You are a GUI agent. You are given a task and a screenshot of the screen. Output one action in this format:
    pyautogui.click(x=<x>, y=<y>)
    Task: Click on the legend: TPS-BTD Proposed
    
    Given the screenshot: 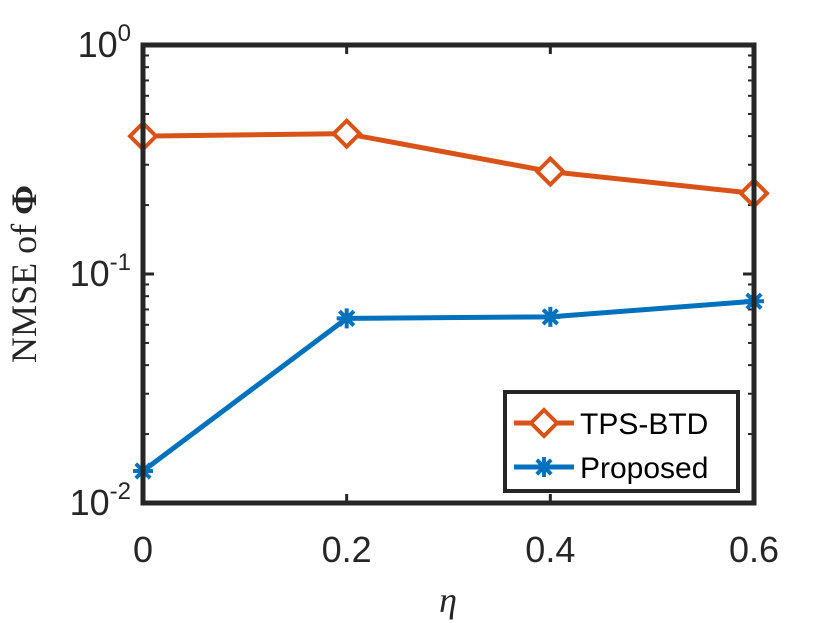 What is the action you would take?
    pyautogui.click(x=621, y=441)
    